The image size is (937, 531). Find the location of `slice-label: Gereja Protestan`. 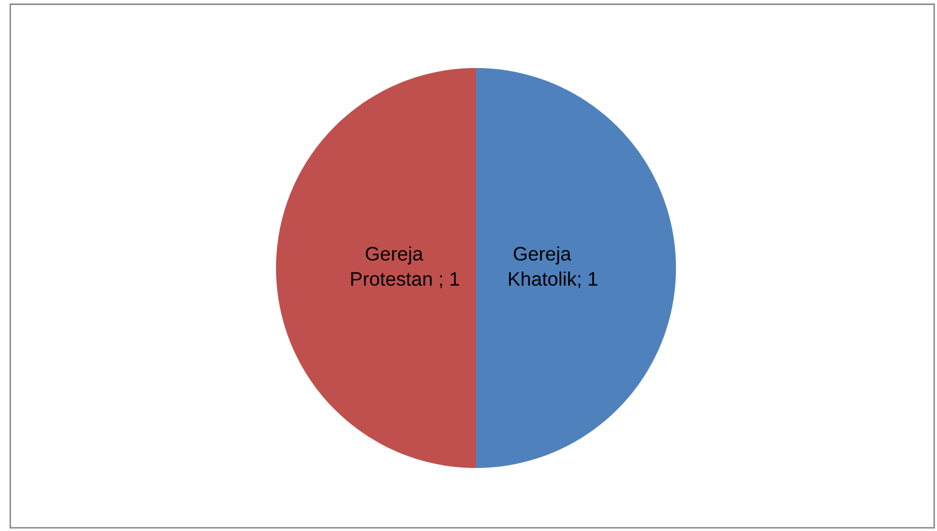

slice-label: Gereja Protestan is located at coordinates (391, 266).